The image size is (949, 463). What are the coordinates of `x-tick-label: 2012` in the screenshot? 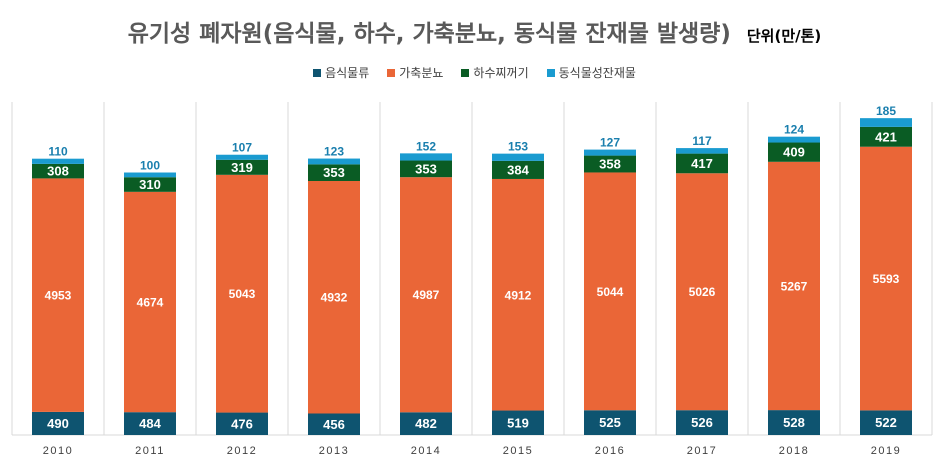 It's located at (242, 451).